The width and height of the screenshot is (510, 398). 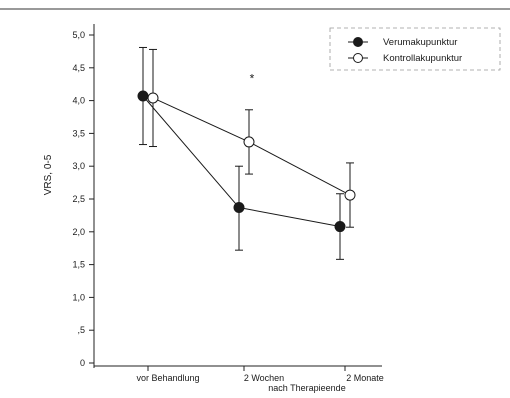 What do you see at coordinates (48, 174) in the screenshot?
I see `y-axis-title: VRS, 0-5` at bounding box center [48, 174].